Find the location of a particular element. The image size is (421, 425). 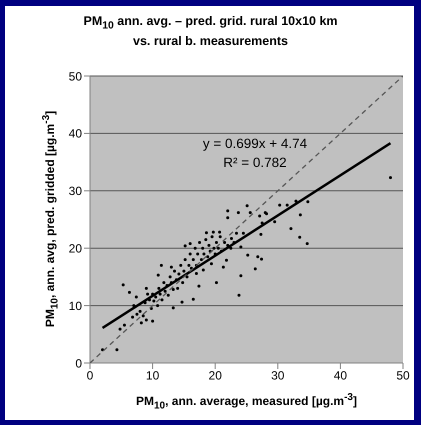

annotation: y = 0.699x + 4.74 is located at coordinates (255, 143).